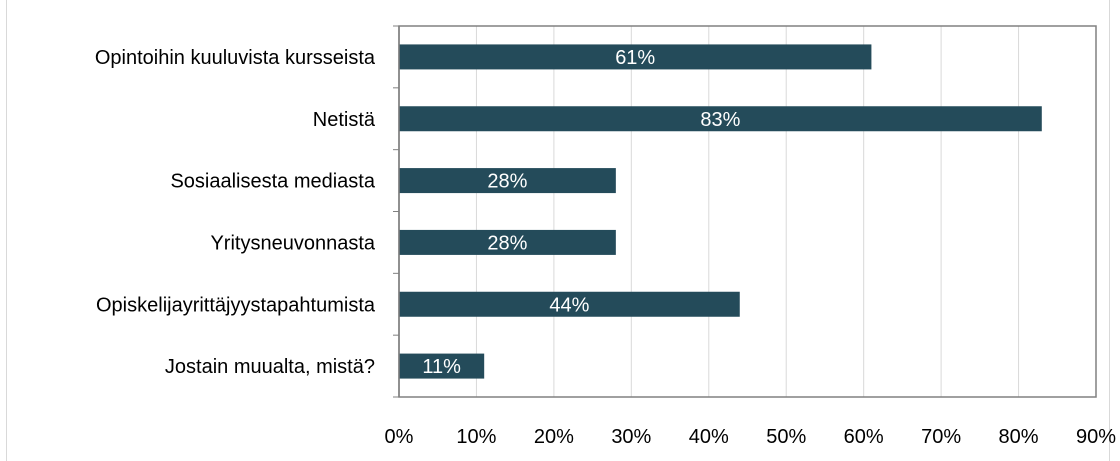  What do you see at coordinates (236, 305) in the screenshot?
I see `category-label: Opiskelijayrittäjyystapahtumista` at bounding box center [236, 305].